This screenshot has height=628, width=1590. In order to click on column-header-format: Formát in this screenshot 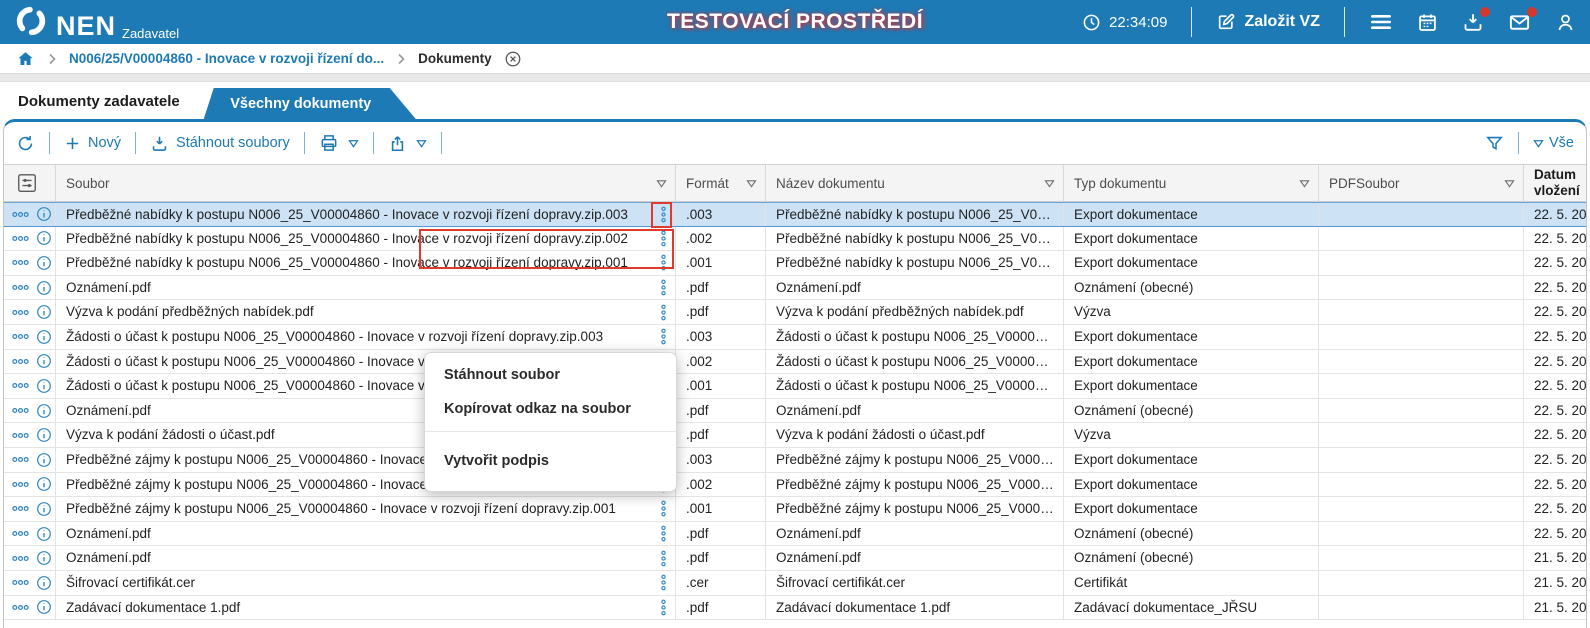, I will do `click(721, 183)`.